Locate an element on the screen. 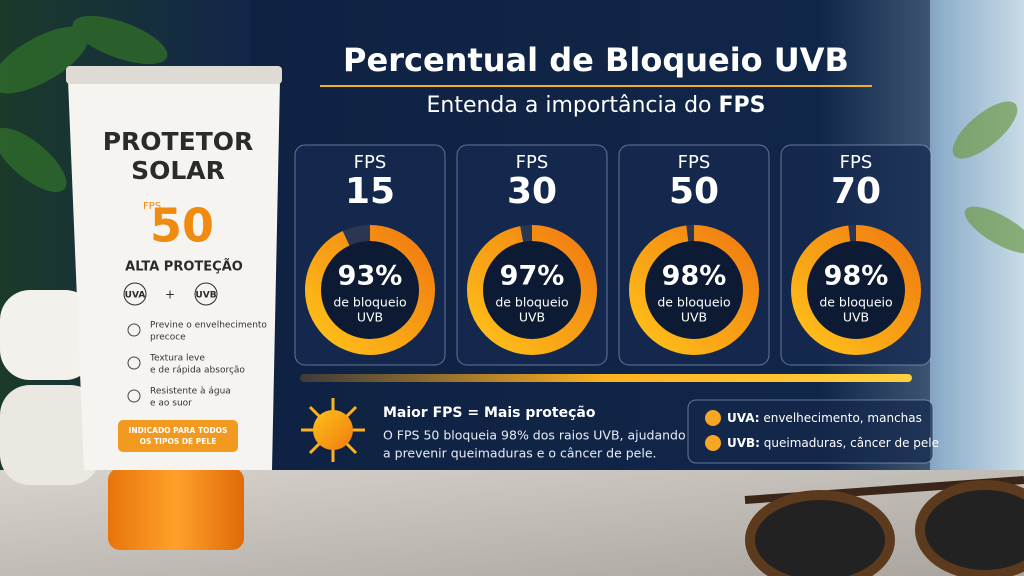 The height and width of the screenshot is (576, 1024). legend-key: UVB: is located at coordinates (743, 443).